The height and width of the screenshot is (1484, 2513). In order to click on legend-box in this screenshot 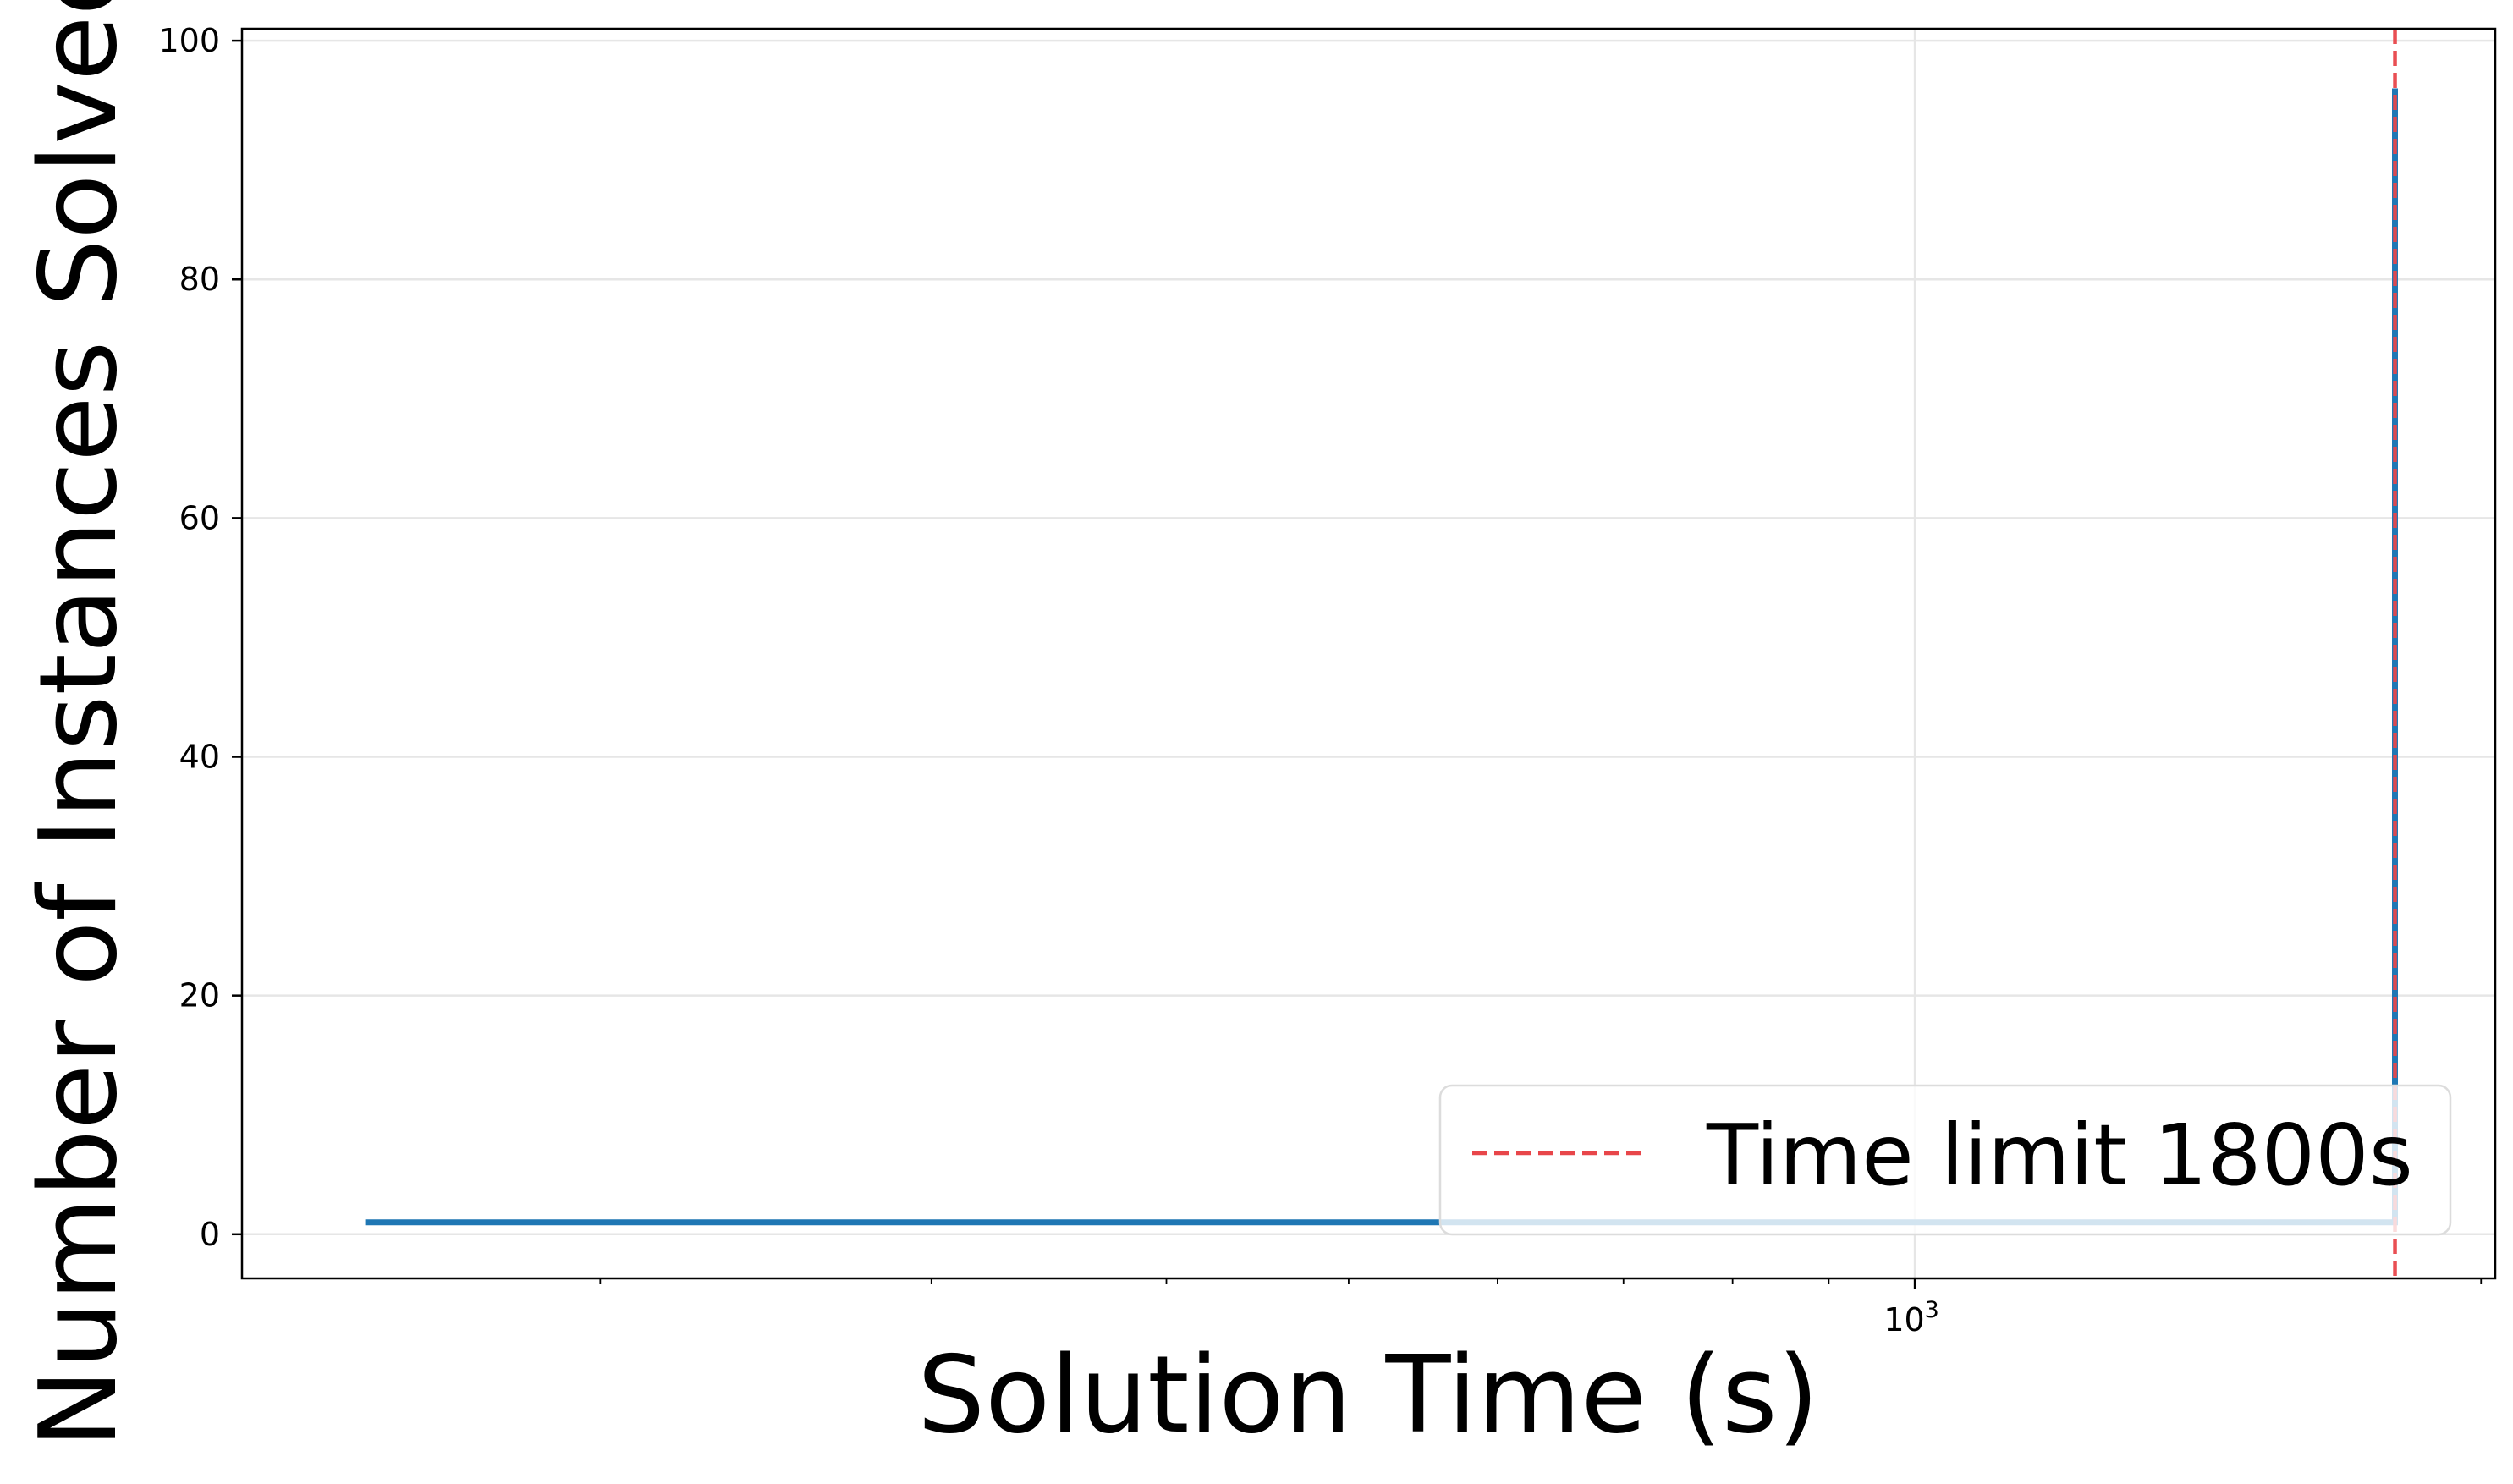, I will do `click(1945, 1160)`.